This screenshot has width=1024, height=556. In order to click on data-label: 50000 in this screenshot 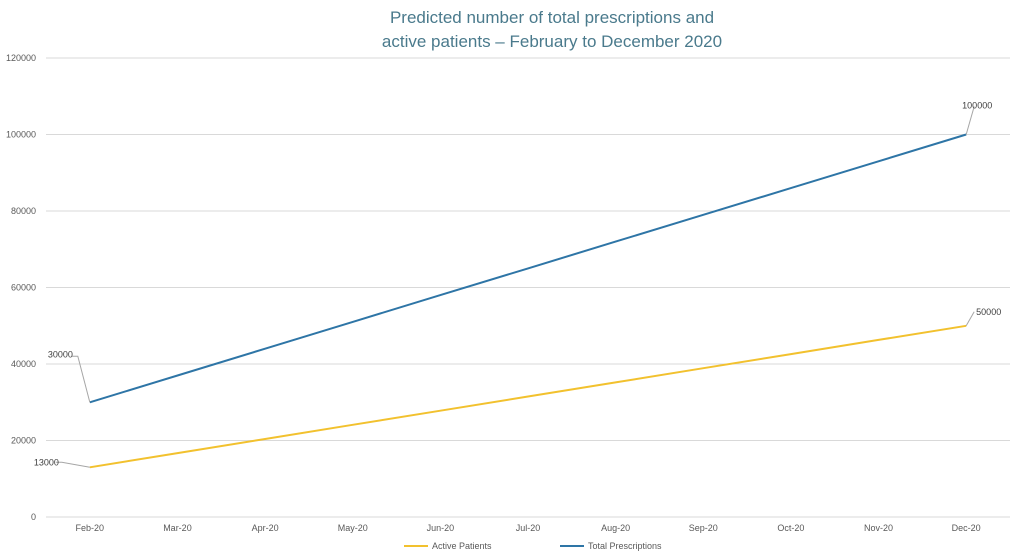, I will do `click(988, 312)`.